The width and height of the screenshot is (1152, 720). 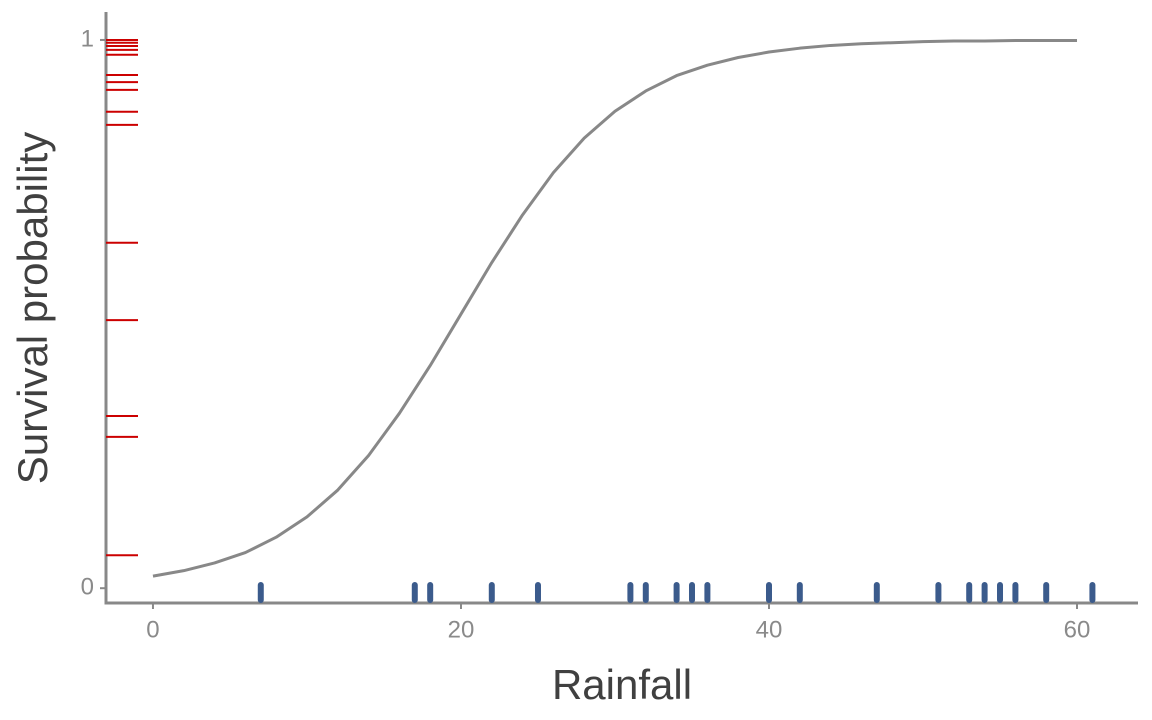 I want to click on x-tick-label: 0, so click(x=152, y=629).